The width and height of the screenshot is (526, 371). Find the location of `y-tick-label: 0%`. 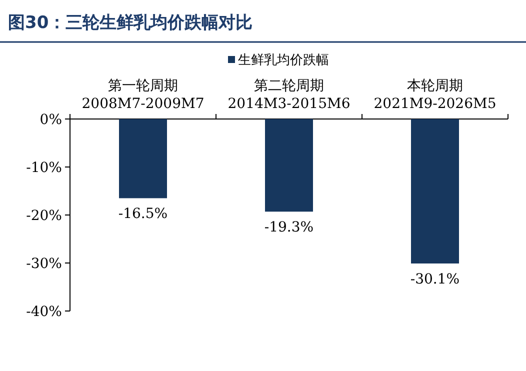

y-tick-label: 0% is located at coordinates (51, 120).